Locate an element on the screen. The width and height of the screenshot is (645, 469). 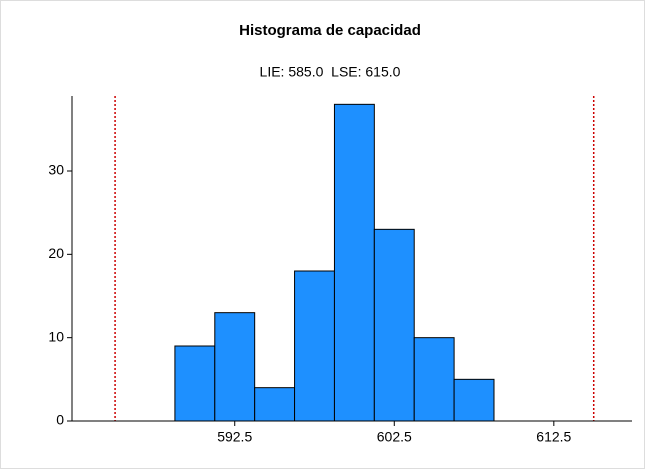
y-tick-label: 10 is located at coordinates (56, 336).